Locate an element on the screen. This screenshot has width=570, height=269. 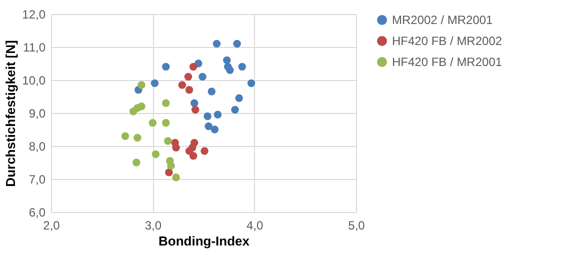
x-axis-title: Bonding-Index is located at coordinates (204, 241).